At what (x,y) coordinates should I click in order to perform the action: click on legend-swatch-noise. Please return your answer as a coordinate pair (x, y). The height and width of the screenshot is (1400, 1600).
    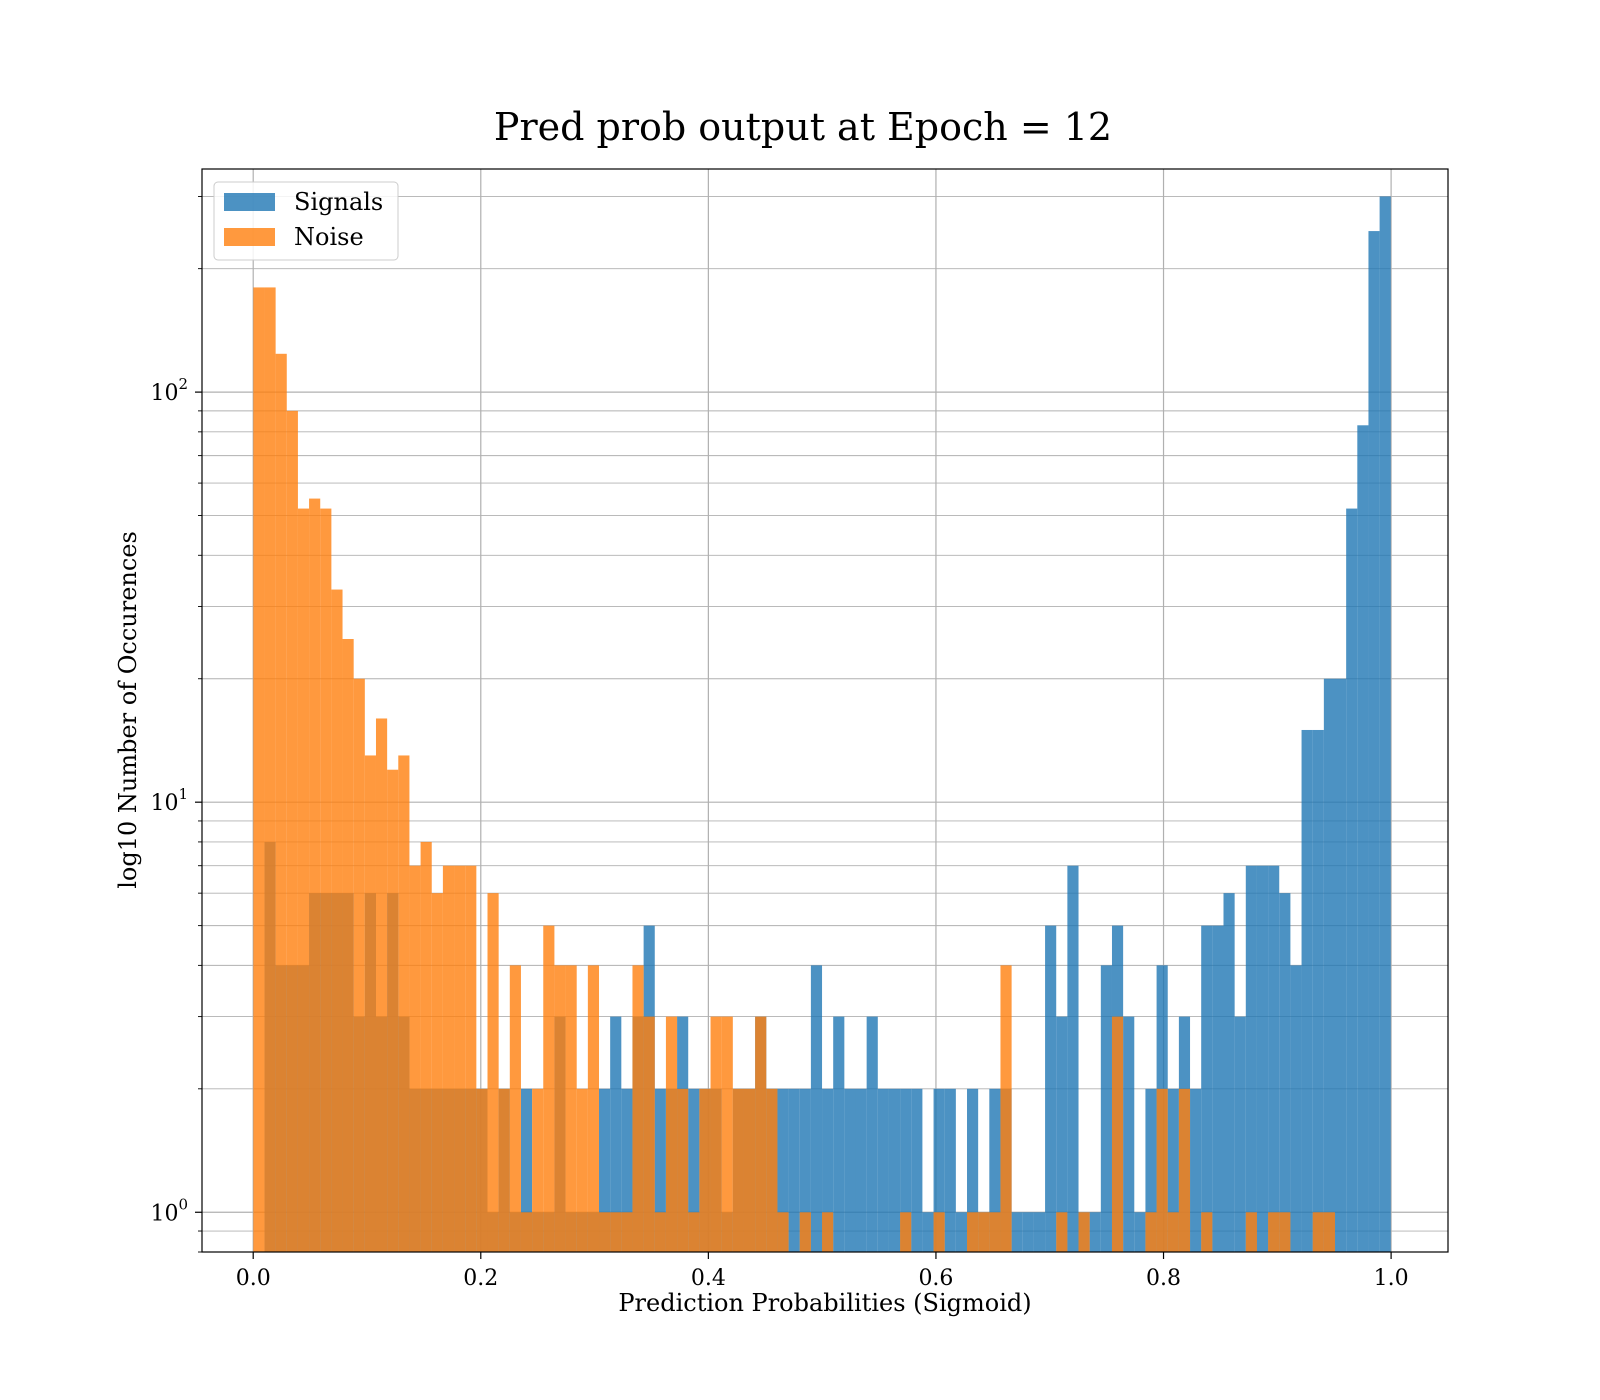
    Looking at the image, I should click on (249, 237).